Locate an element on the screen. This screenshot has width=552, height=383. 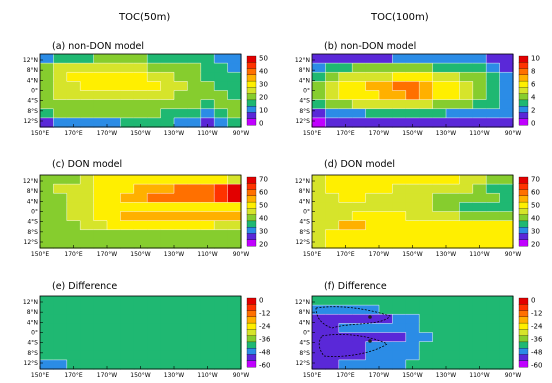
colorbar-tick-labels: 0 -12 -24 -36 -48 -60 is located at coordinates (537, 333).